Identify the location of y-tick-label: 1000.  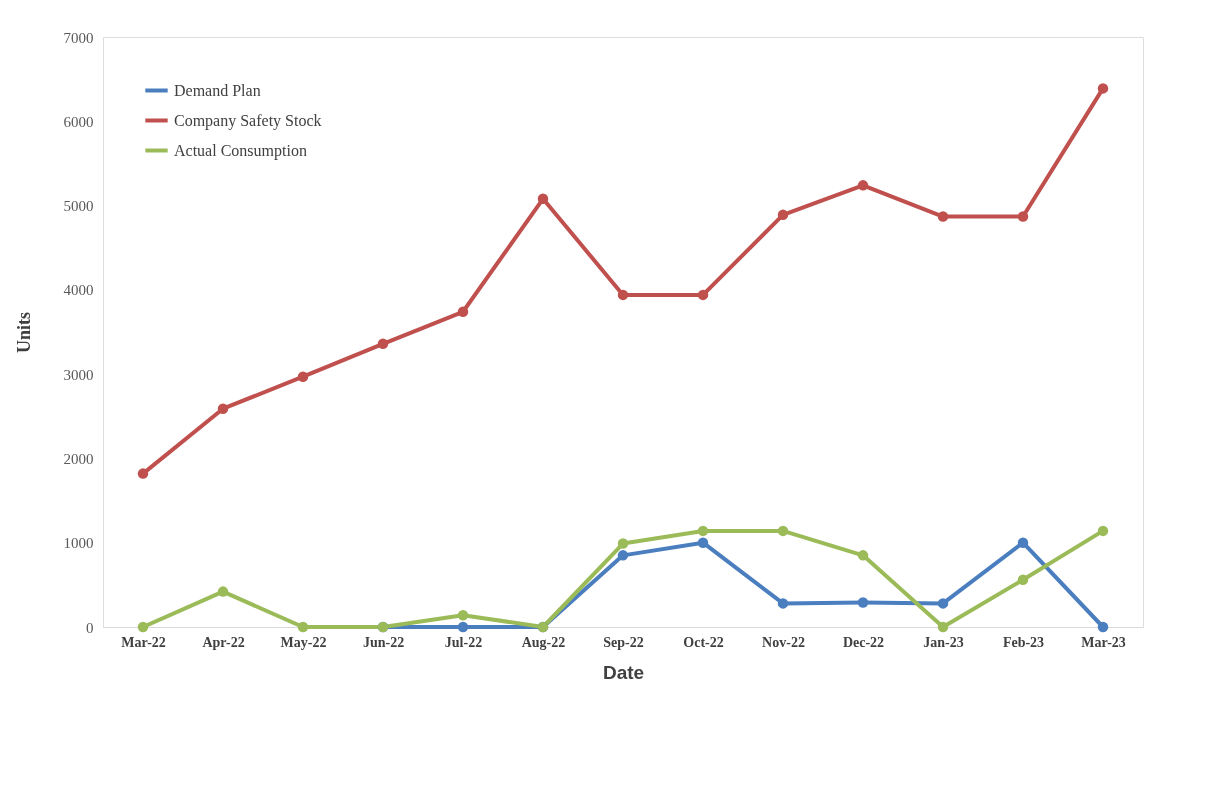
(78, 543).